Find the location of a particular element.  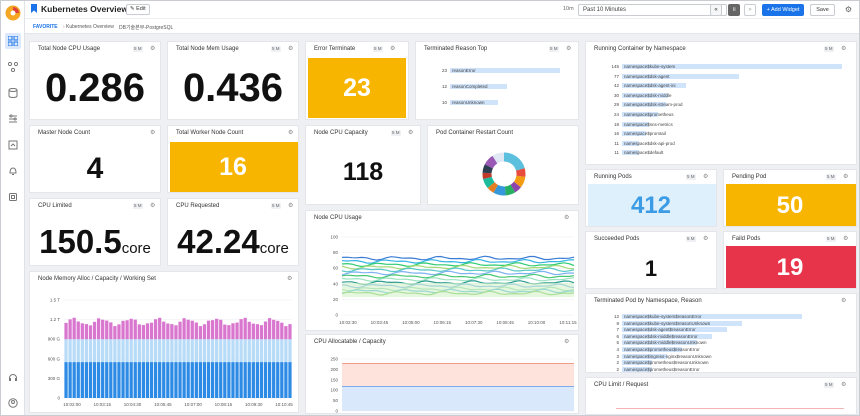

edit-button: ✎ Edit is located at coordinates (138, 9).